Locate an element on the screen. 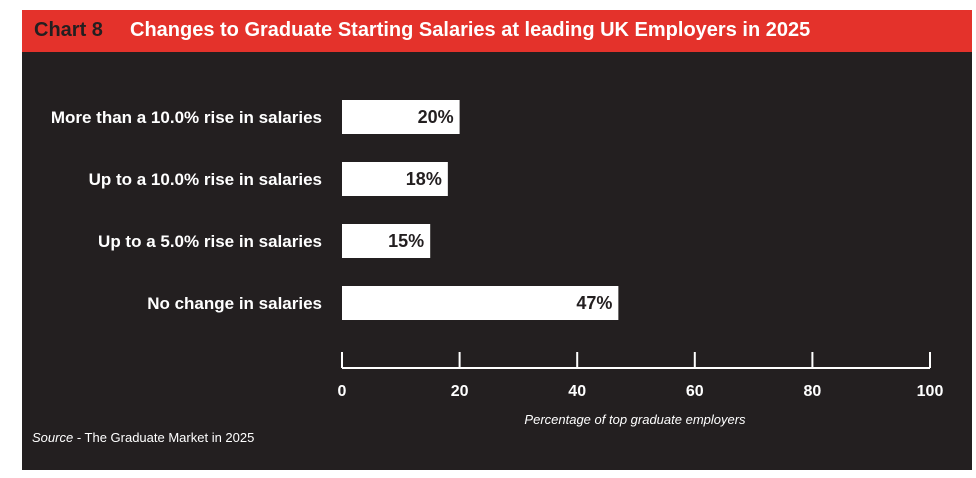 Image resolution: width=976 pixels, height=478 pixels. bar-value-label: 20% is located at coordinates (436, 117).